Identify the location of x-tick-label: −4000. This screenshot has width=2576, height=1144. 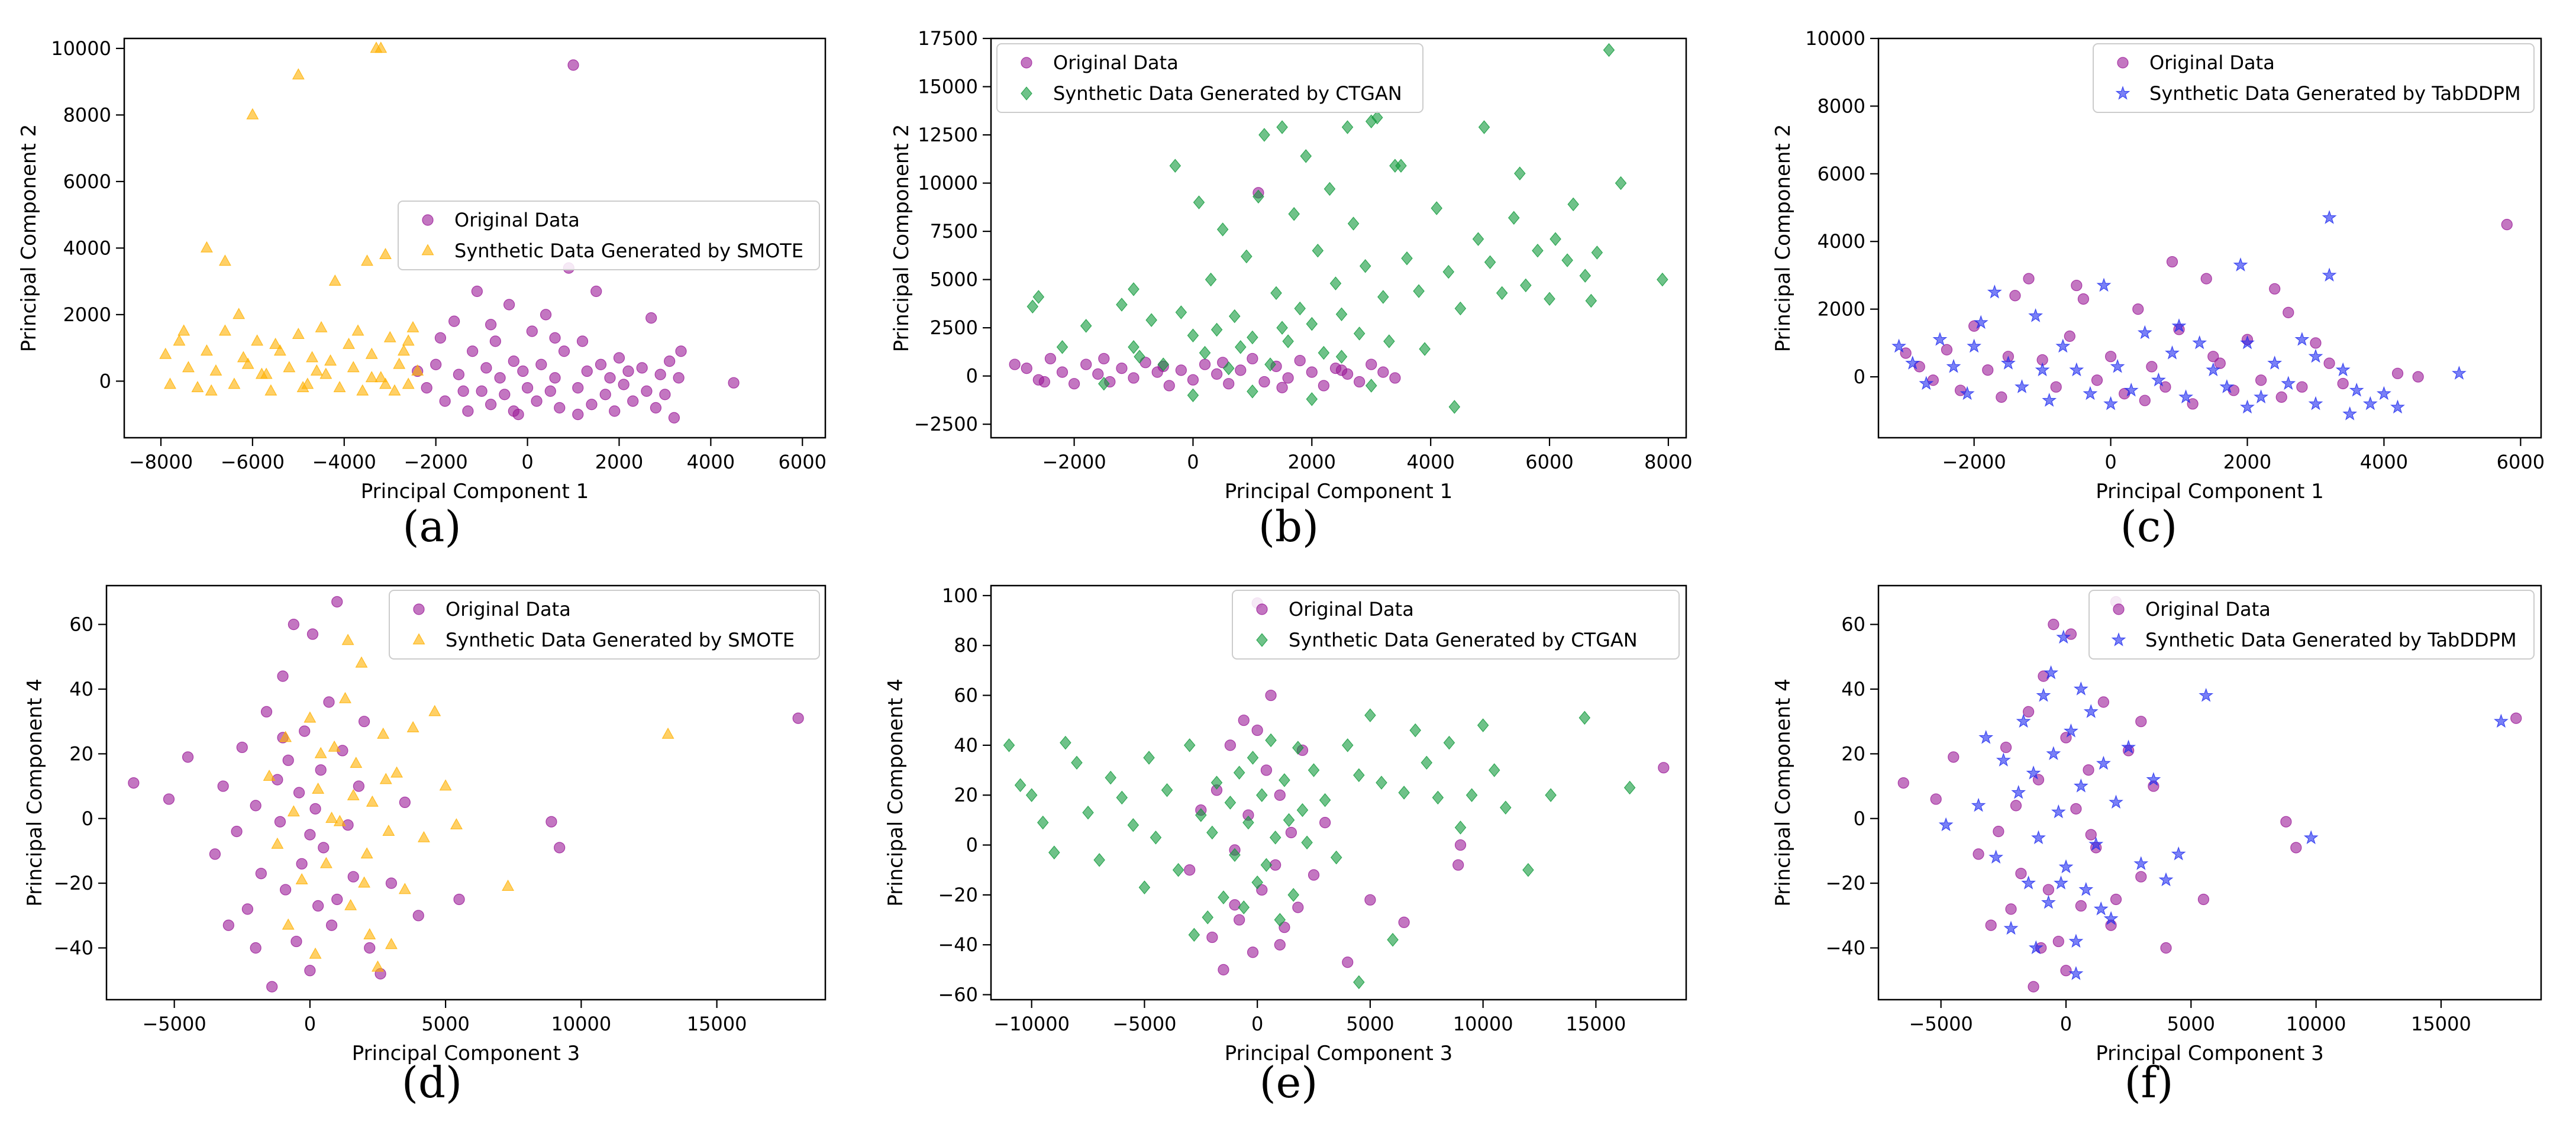
(344, 462).